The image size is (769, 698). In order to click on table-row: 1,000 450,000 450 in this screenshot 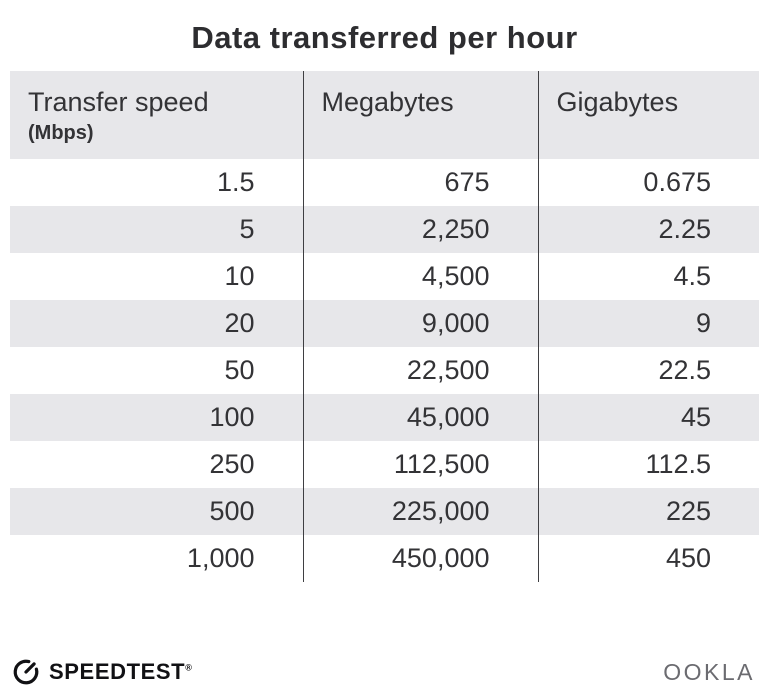, I will do `click(384, 558)`.